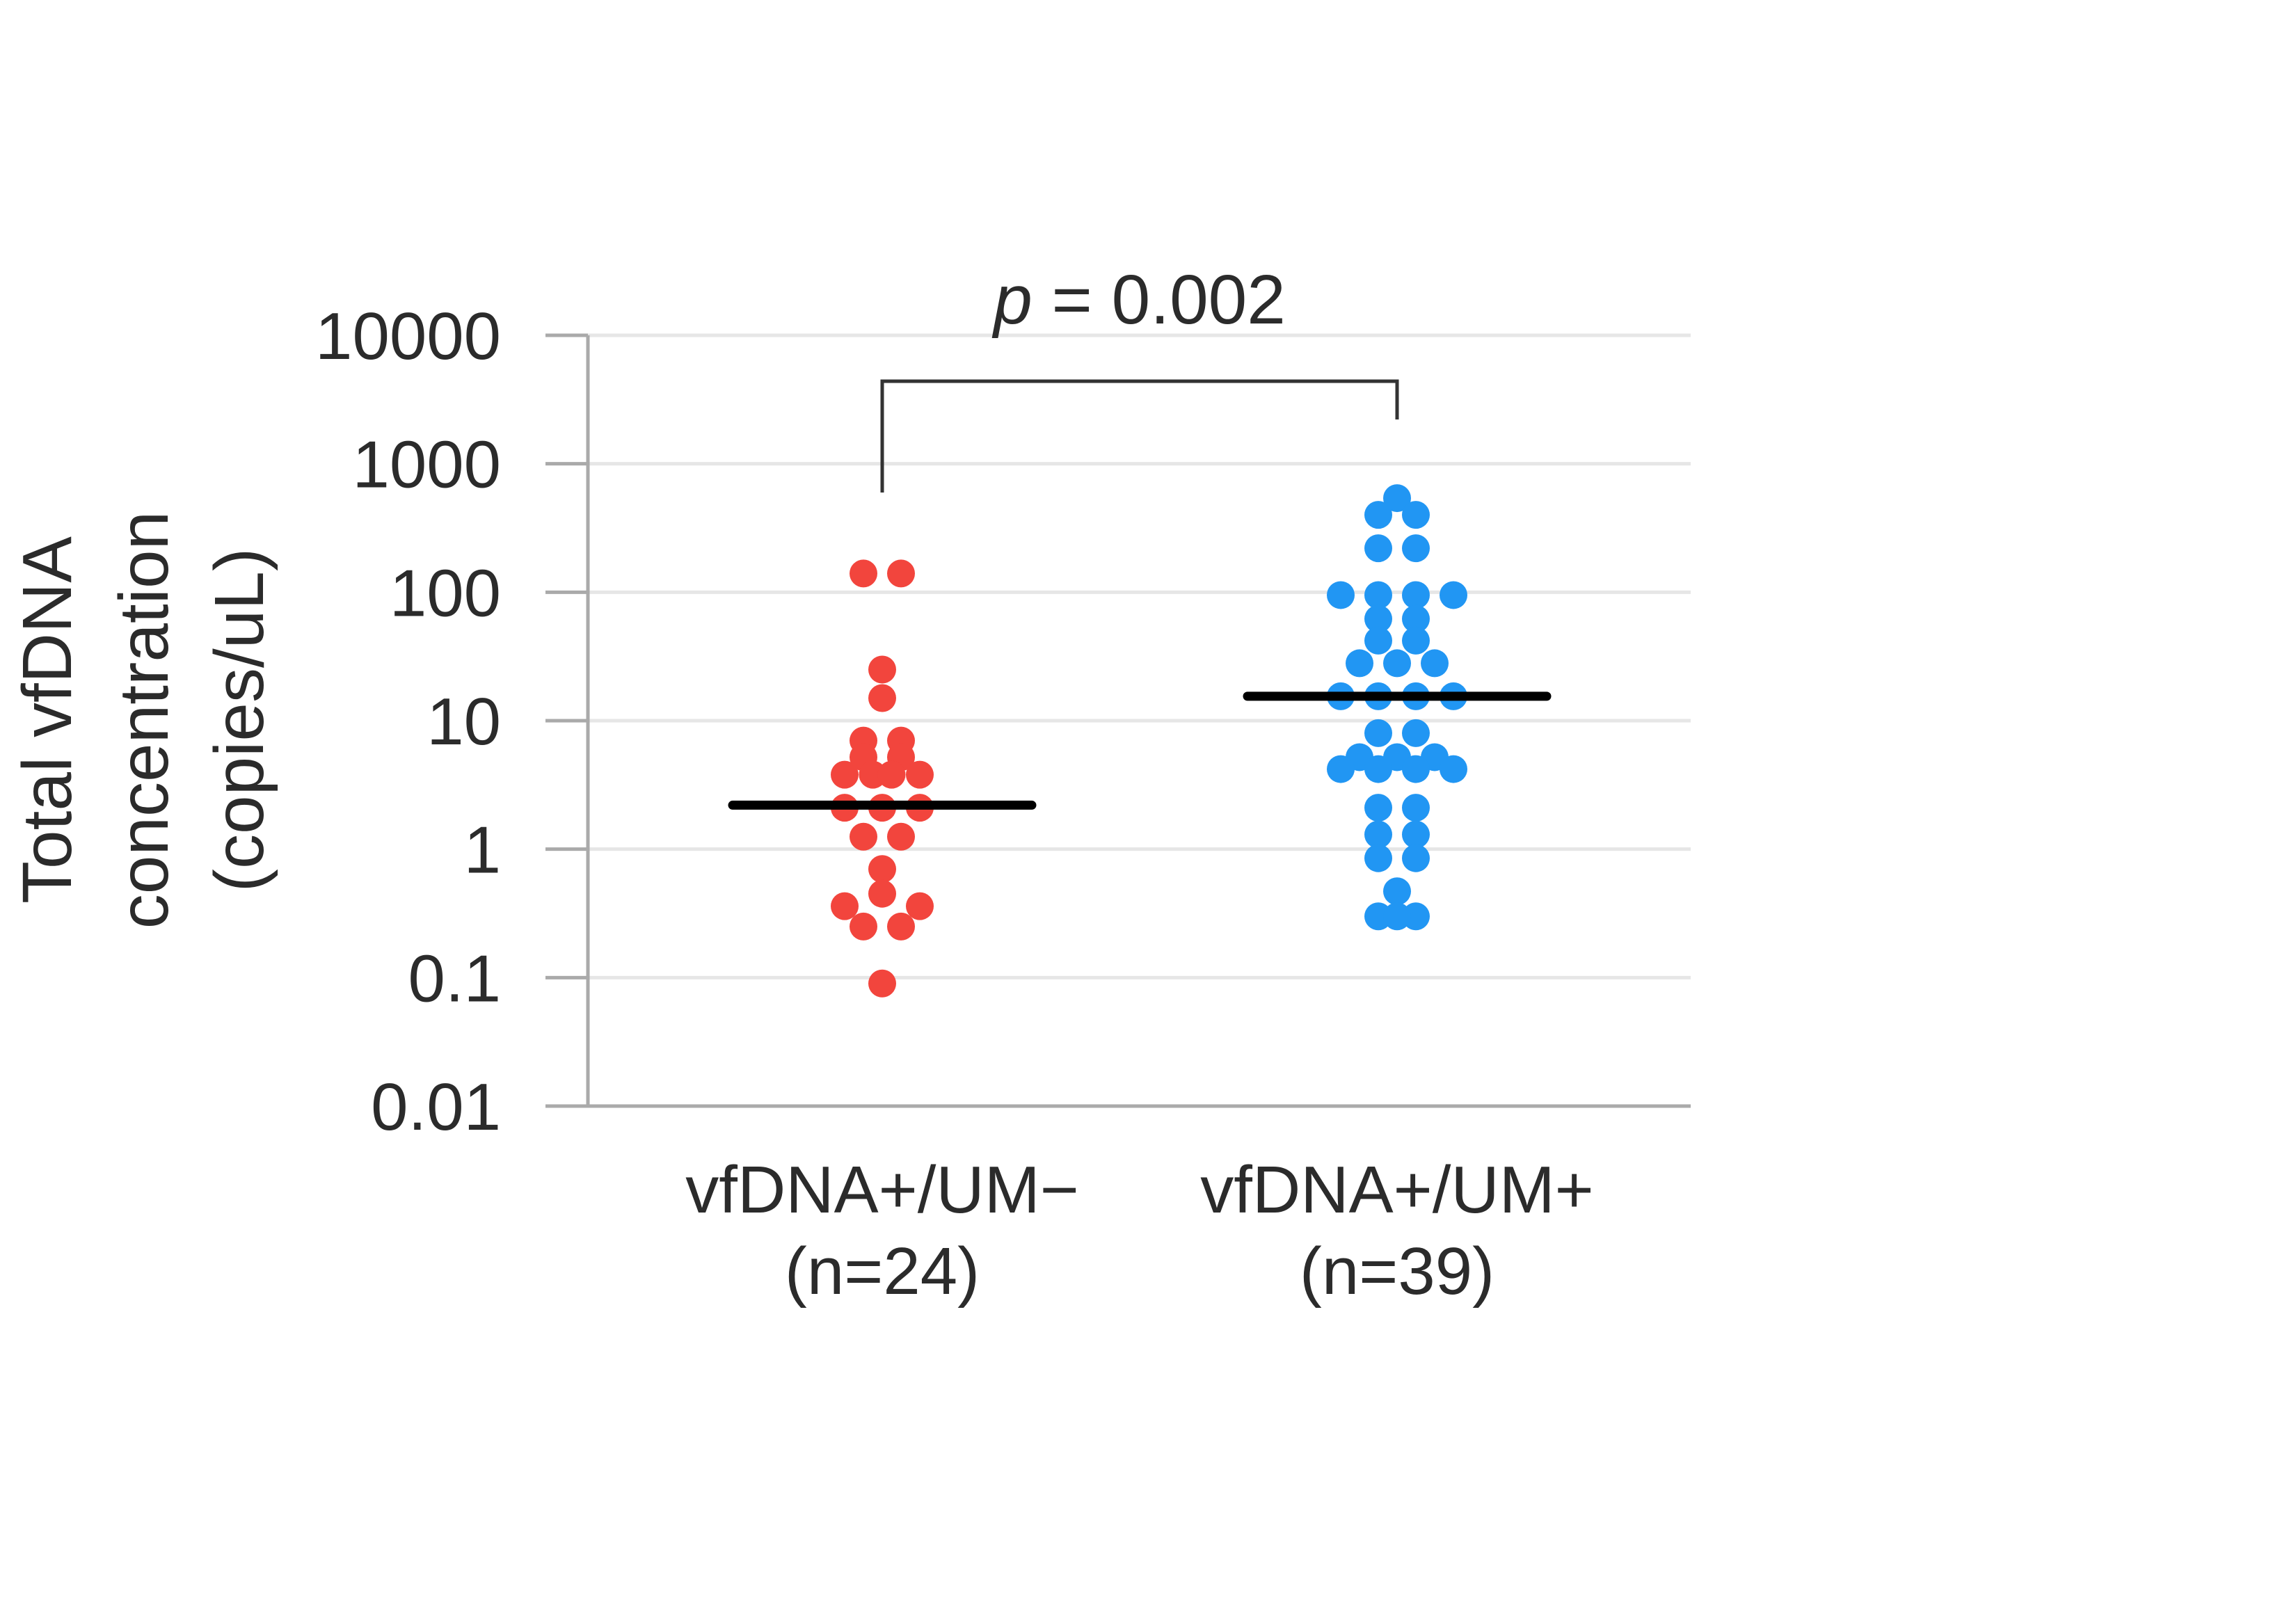 The width and height of the screenshot is (2296, 1600). What do you see at coordinates (47, 720) in the screenshot?
I see `y-axis-title-line: Total vfDNA` at bounding box center [47, 720].